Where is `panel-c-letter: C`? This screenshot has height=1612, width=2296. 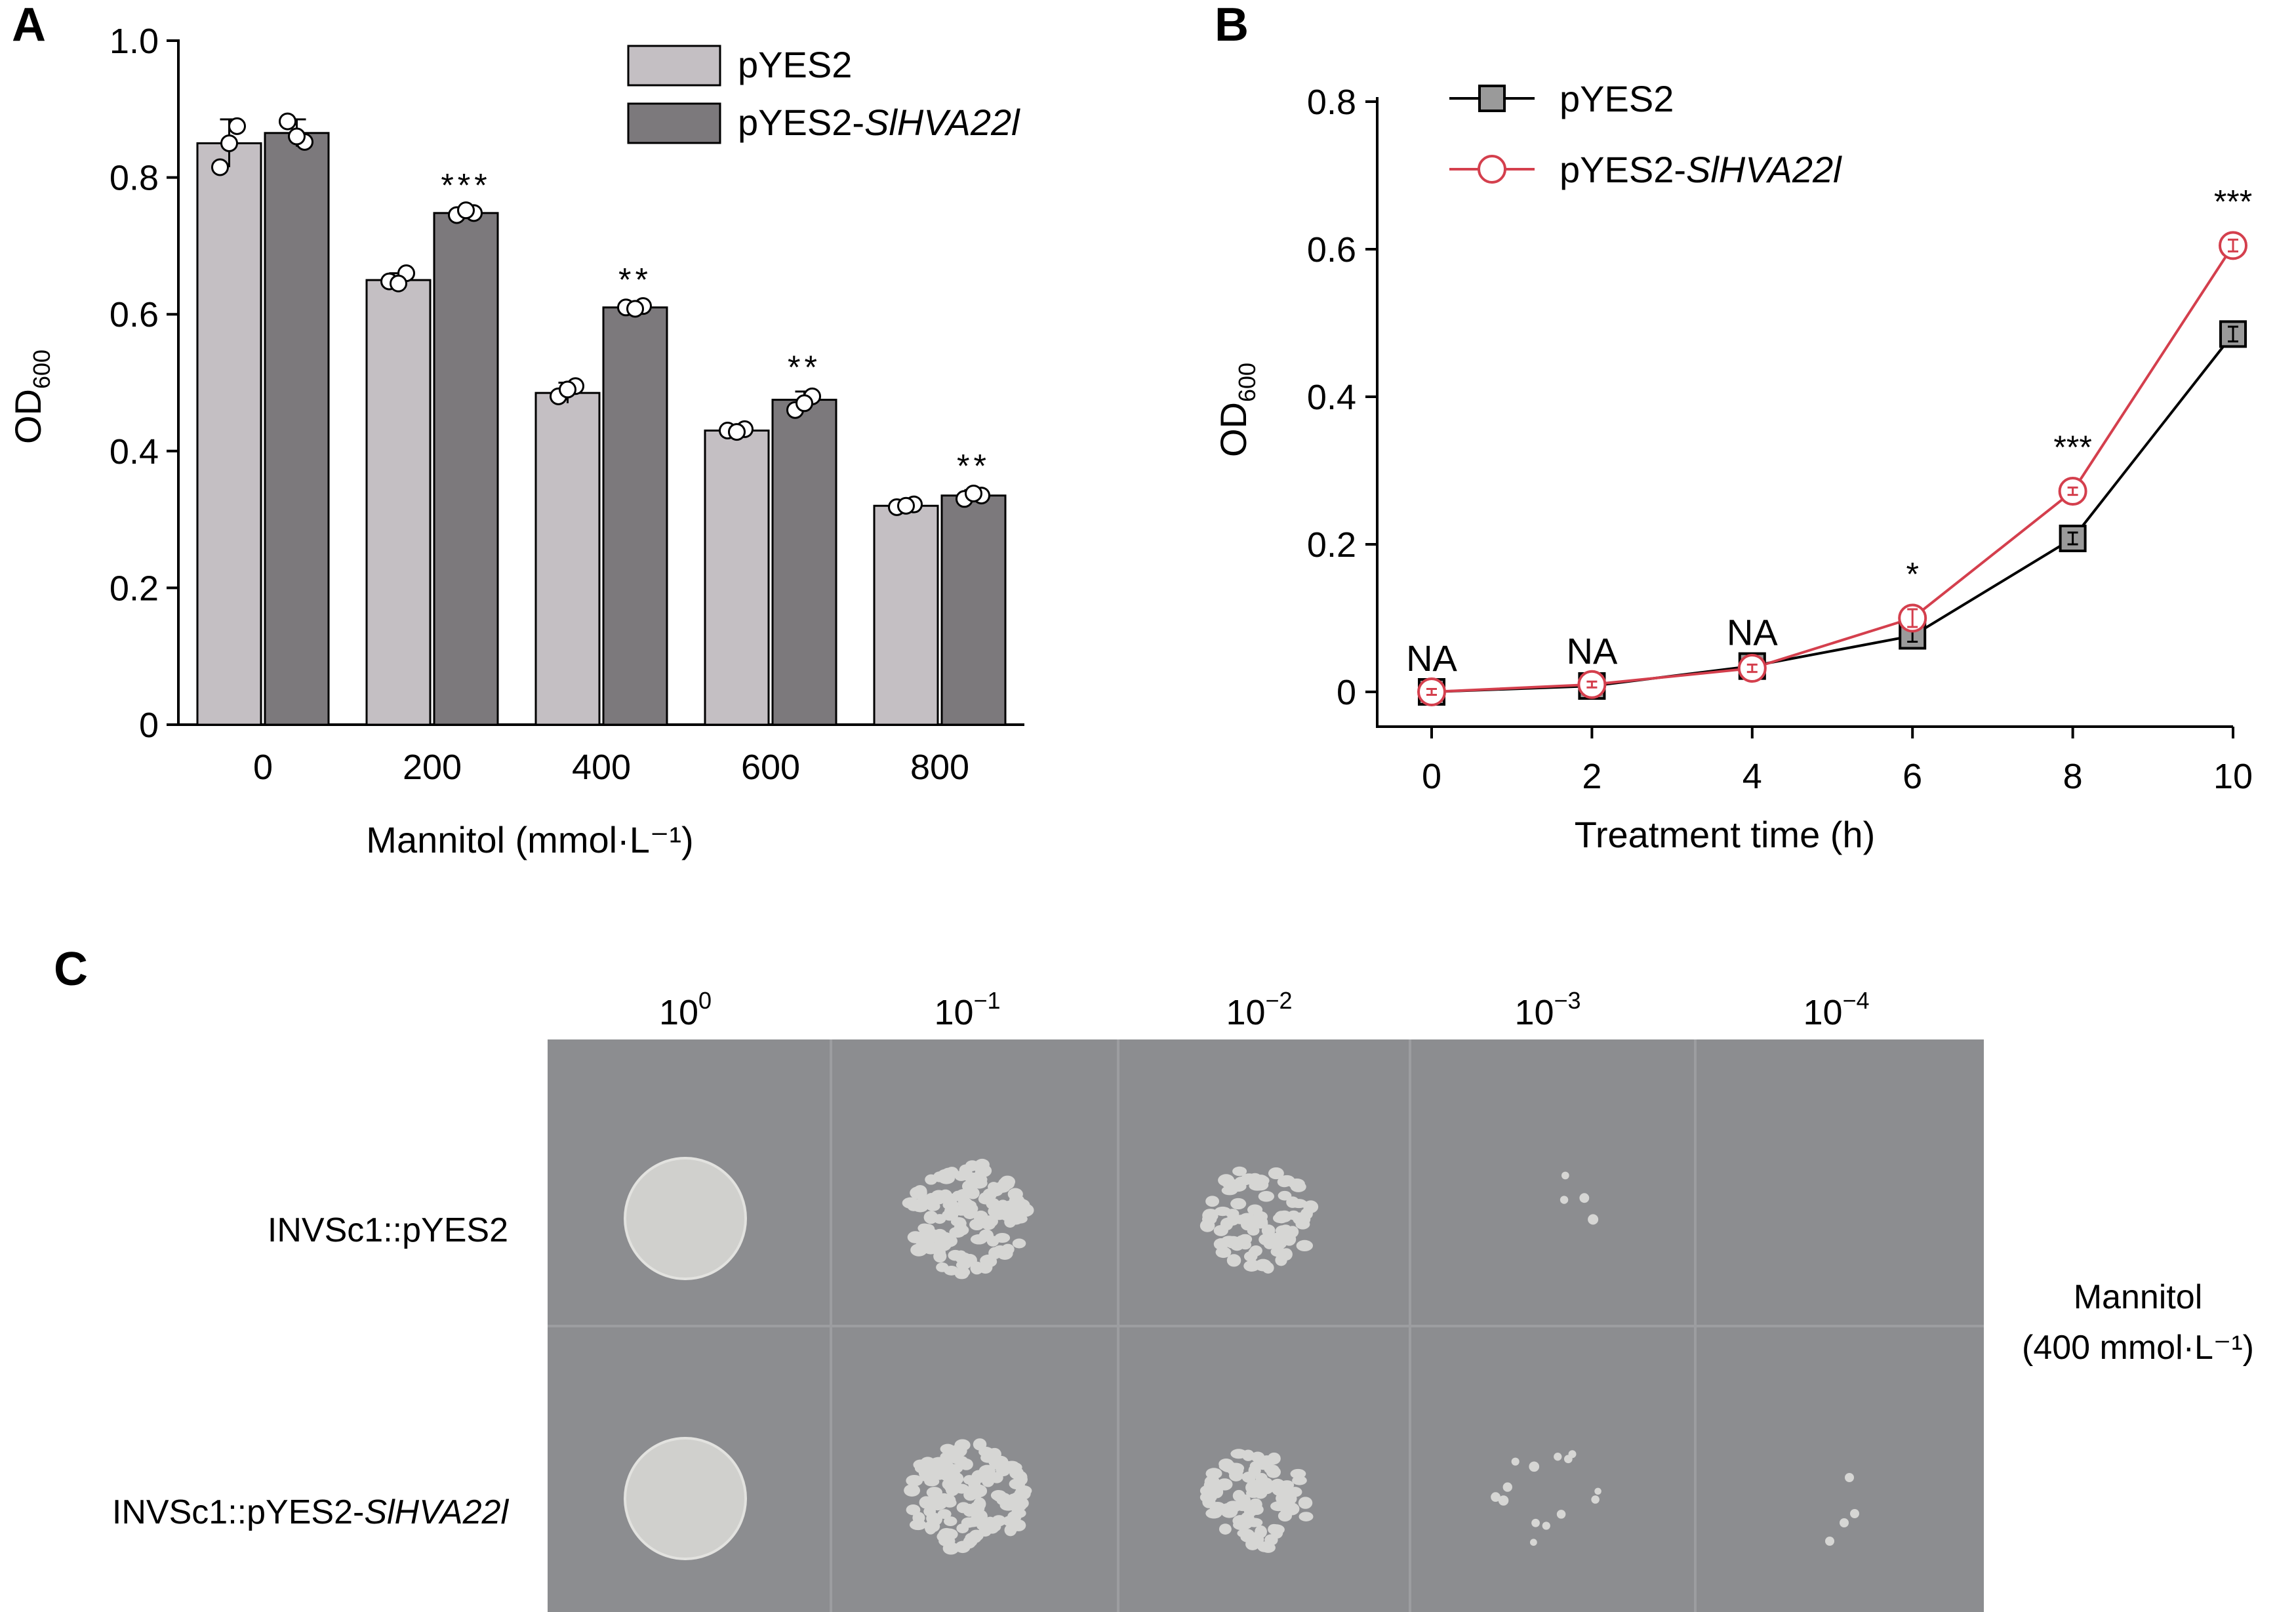 panel-c-letter: C is located at coordinates (71, 969).